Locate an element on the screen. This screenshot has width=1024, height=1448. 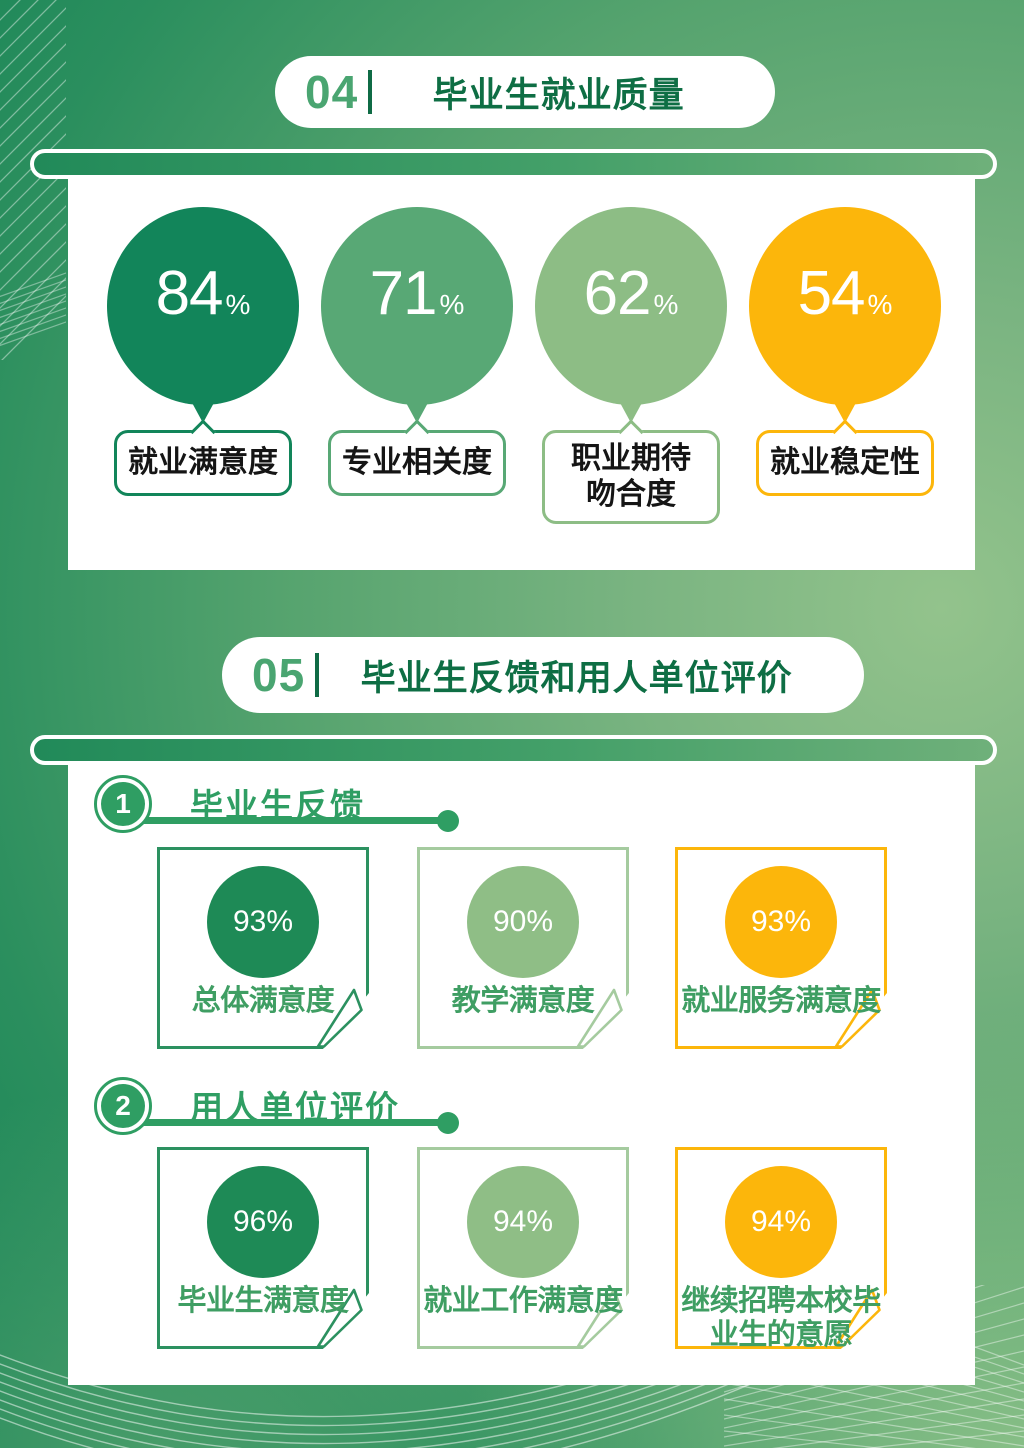
stat-label-box: 职业期待 吻合度 is located at coordinates (631, 477).